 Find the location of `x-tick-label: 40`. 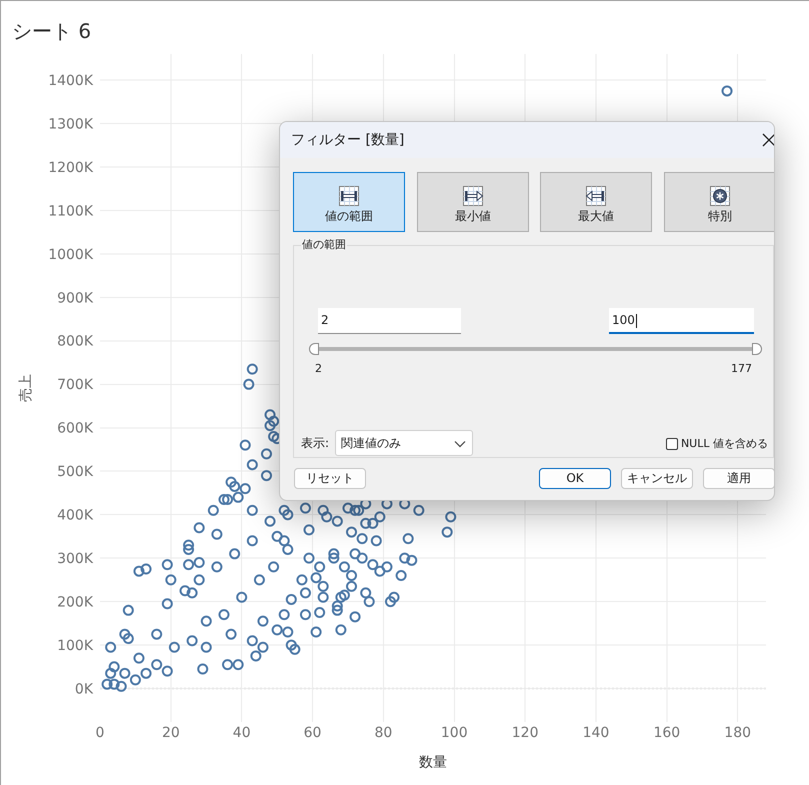

x-tick-label: 40 is located at coordinates (241, 733).